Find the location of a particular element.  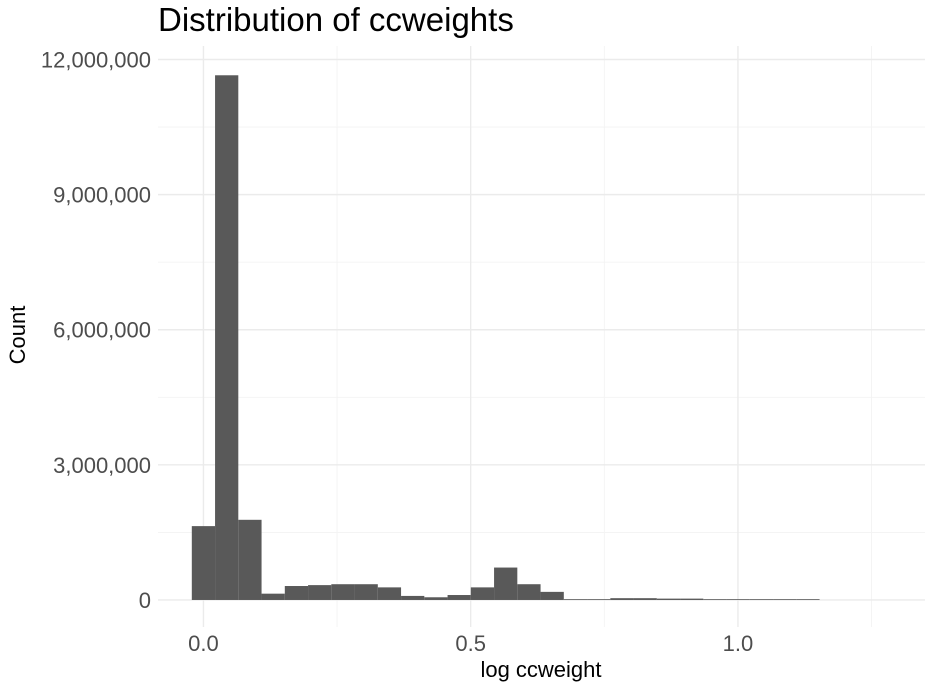

chart-title: Distribution of ccweights is located at coordinates (336, 19).